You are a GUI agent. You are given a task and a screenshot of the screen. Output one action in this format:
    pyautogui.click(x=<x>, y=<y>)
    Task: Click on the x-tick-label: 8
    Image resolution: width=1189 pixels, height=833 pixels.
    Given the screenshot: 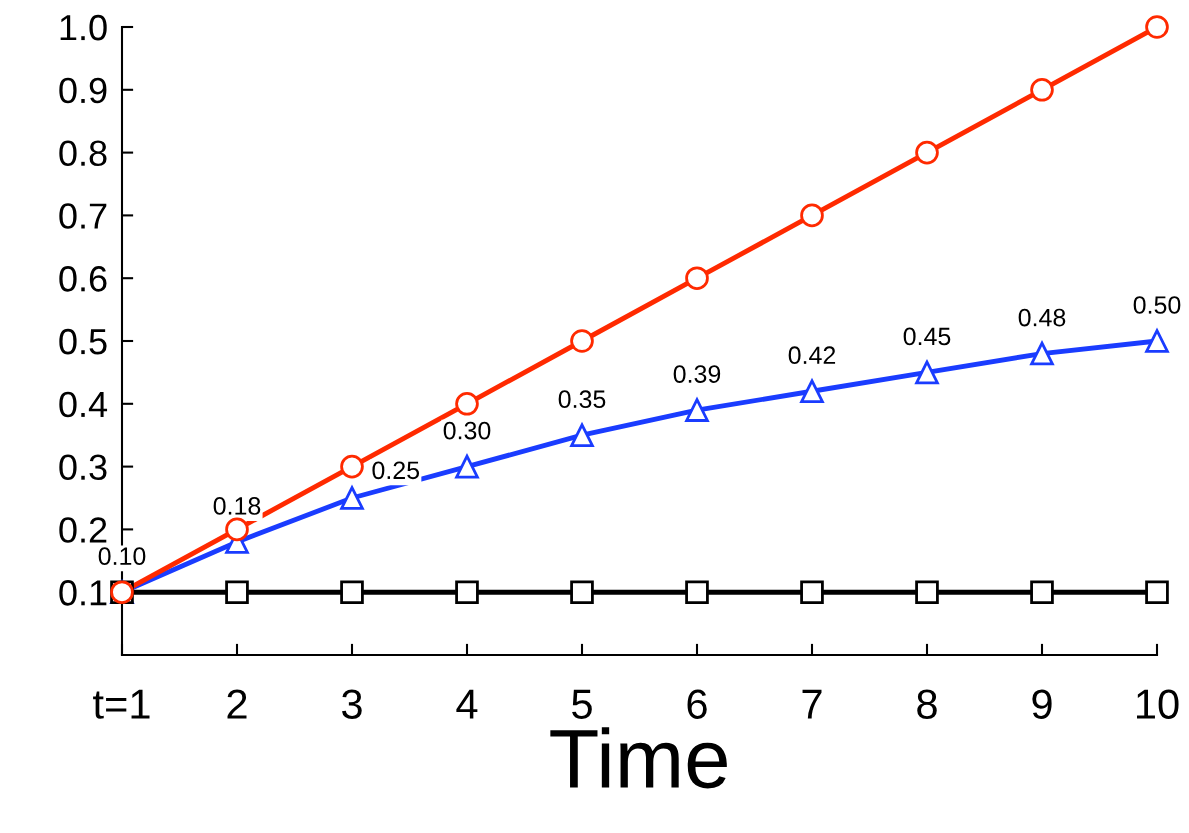 What is the action you would take?
    pyautogui.click(x=927, y=704)
    